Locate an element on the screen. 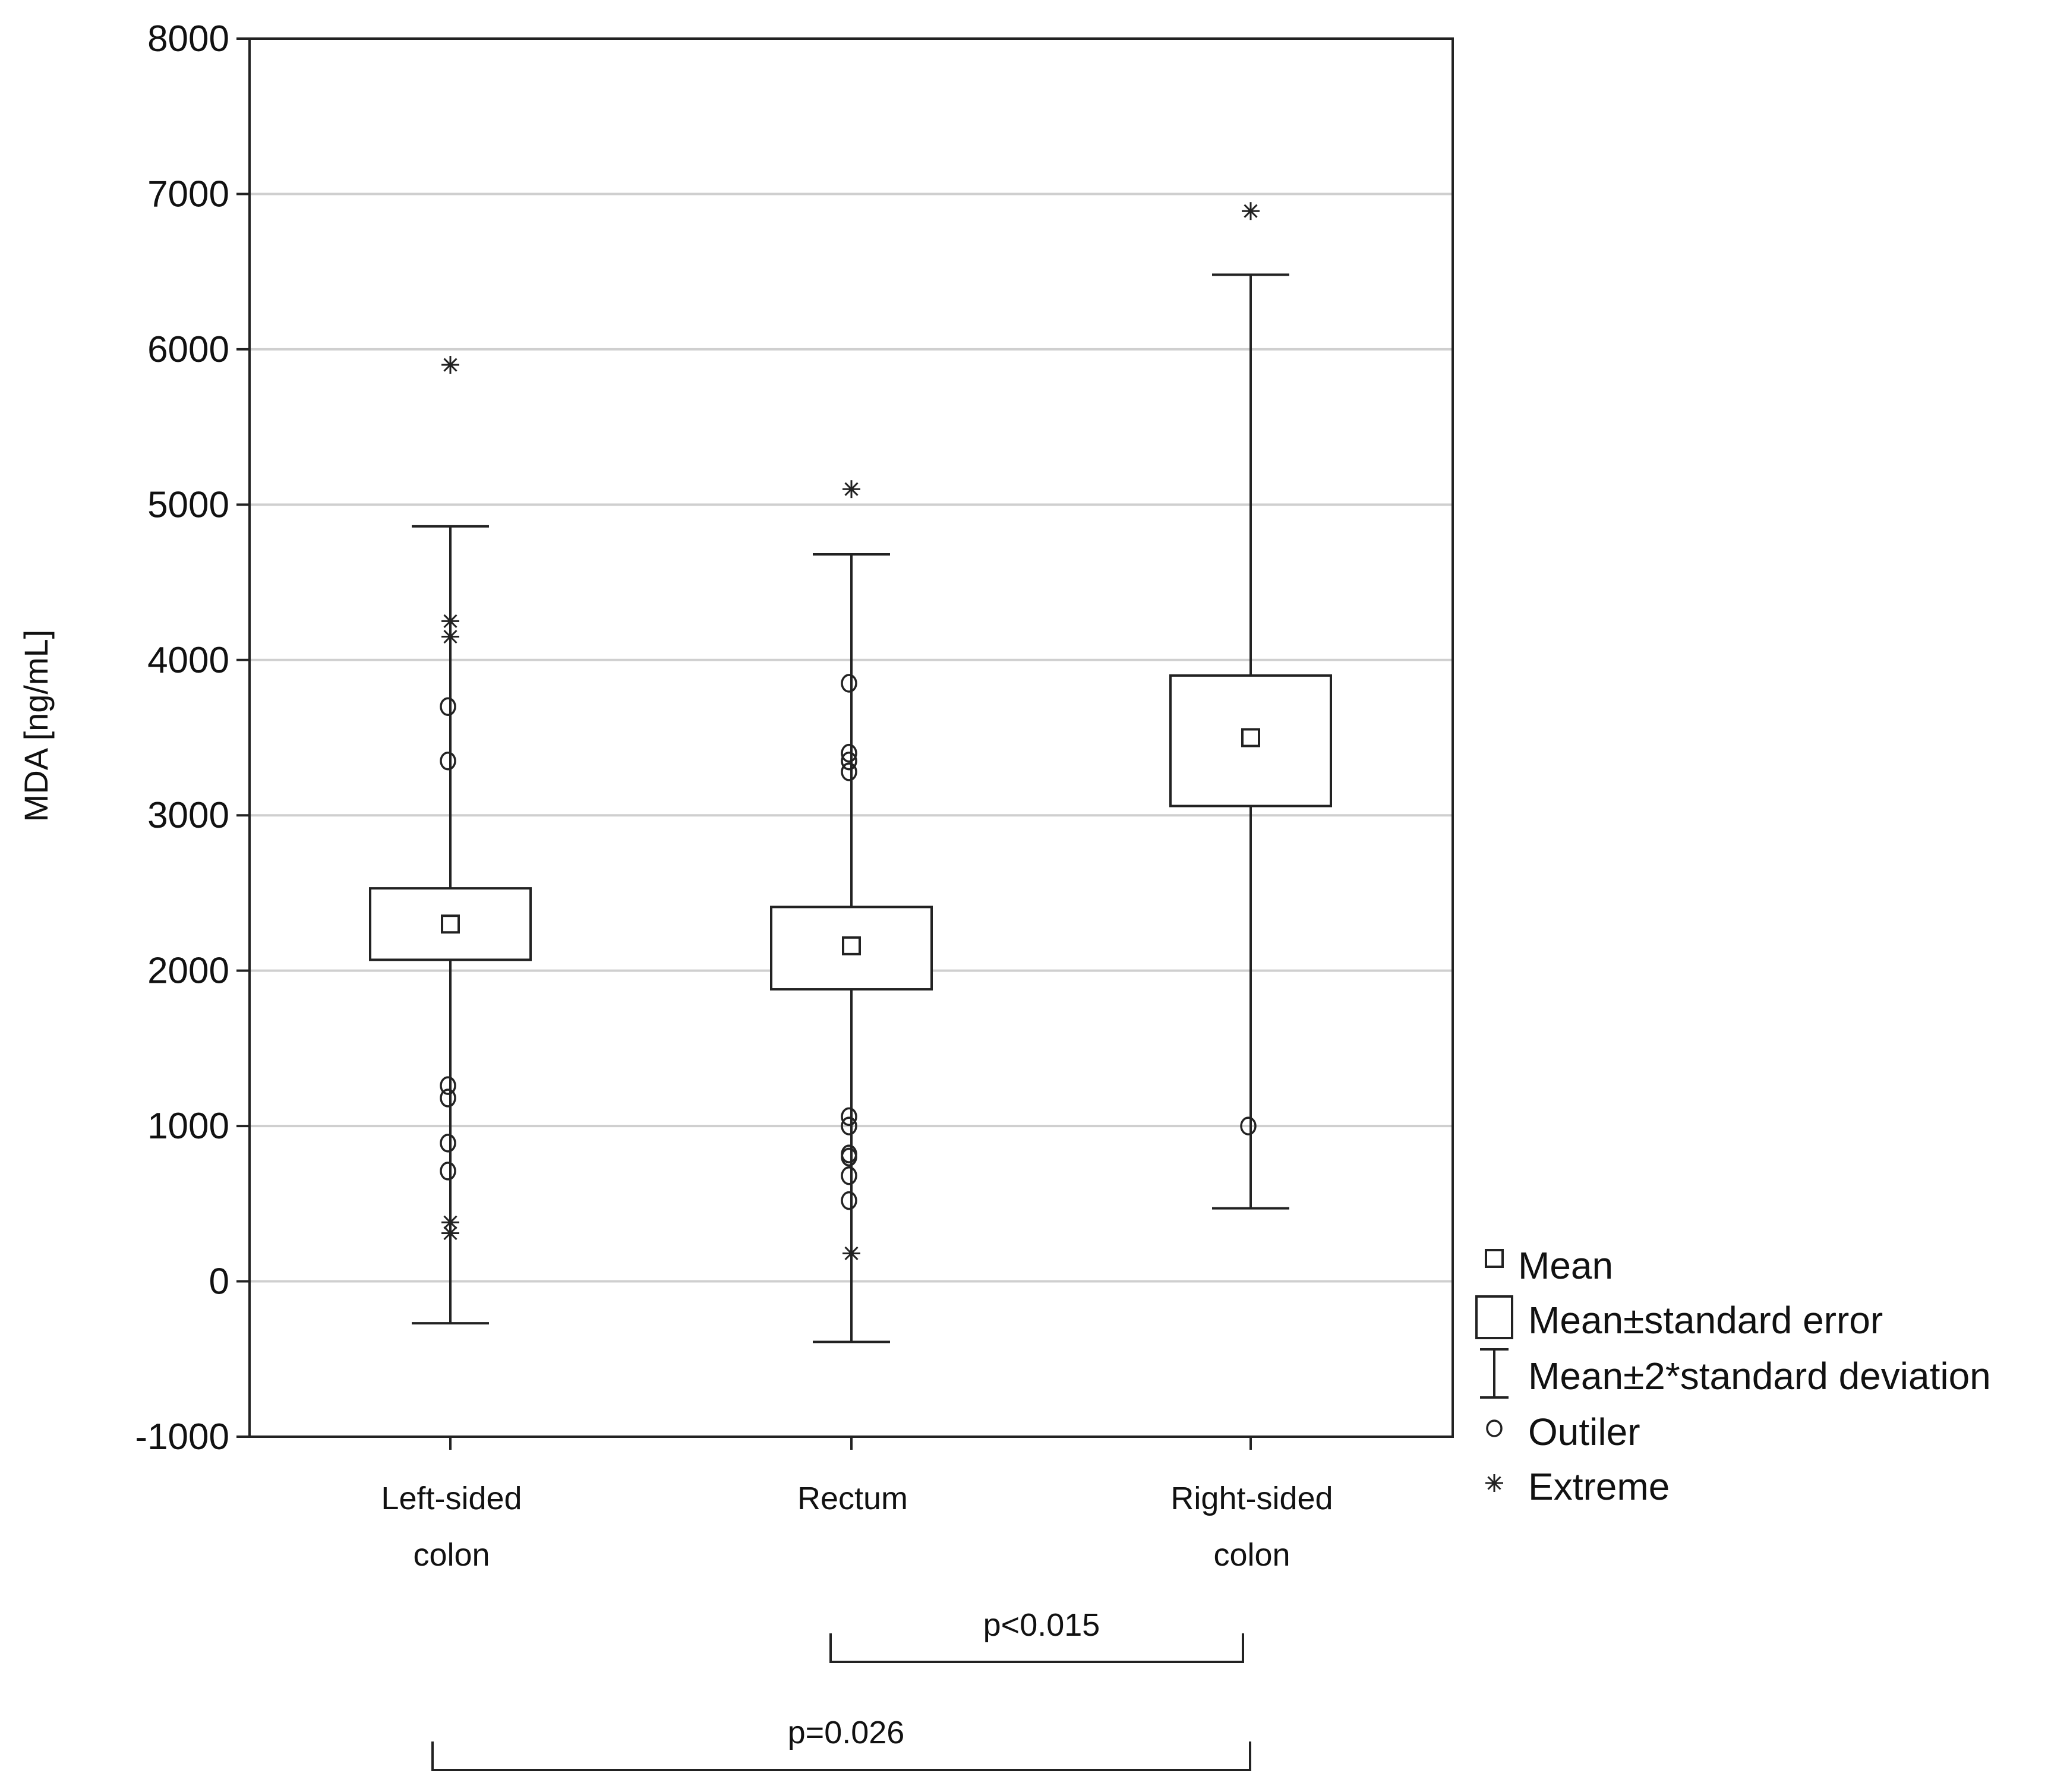 The width and height of the screenshot is (2070, 1792). y-tick-label: 0 is located at coordinates (219, 1281).